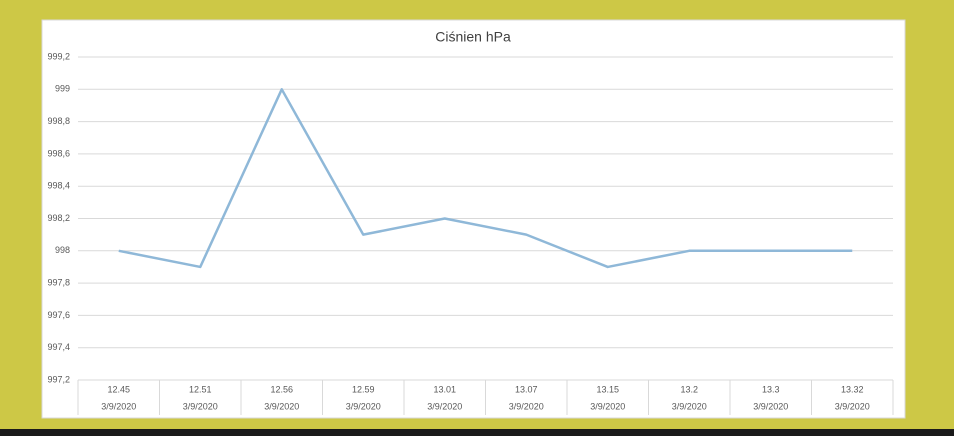 The height and width of the screenshot is (436, 954). What do you see at coordinates (62, 89) in the screenshot?
I see `y-tick-label: 999` at bounding box center [62, 89].